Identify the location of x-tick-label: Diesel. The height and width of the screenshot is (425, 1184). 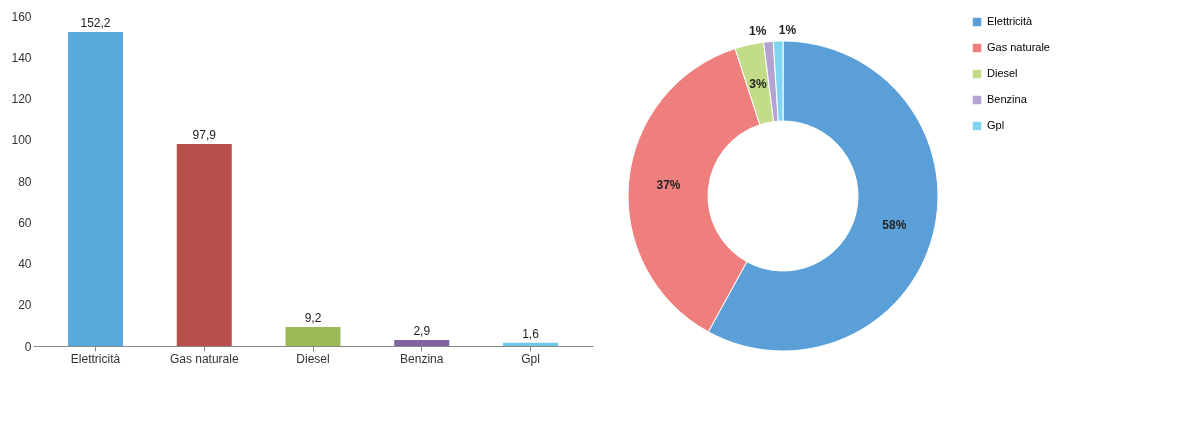
(313, 358).